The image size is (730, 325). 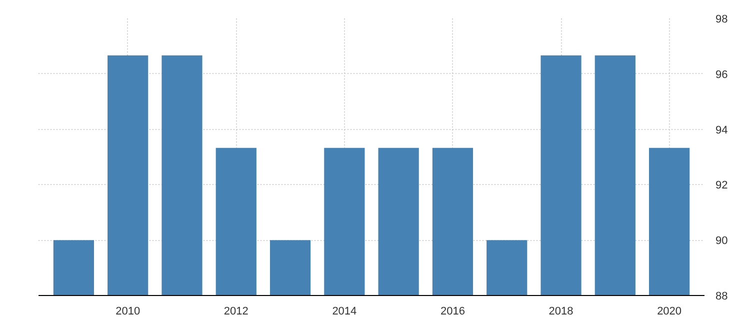 What do you see at coordinates (722, 20) in the screenshot?
I see `y-tick-label: 98` at bounding box center [722, 20].